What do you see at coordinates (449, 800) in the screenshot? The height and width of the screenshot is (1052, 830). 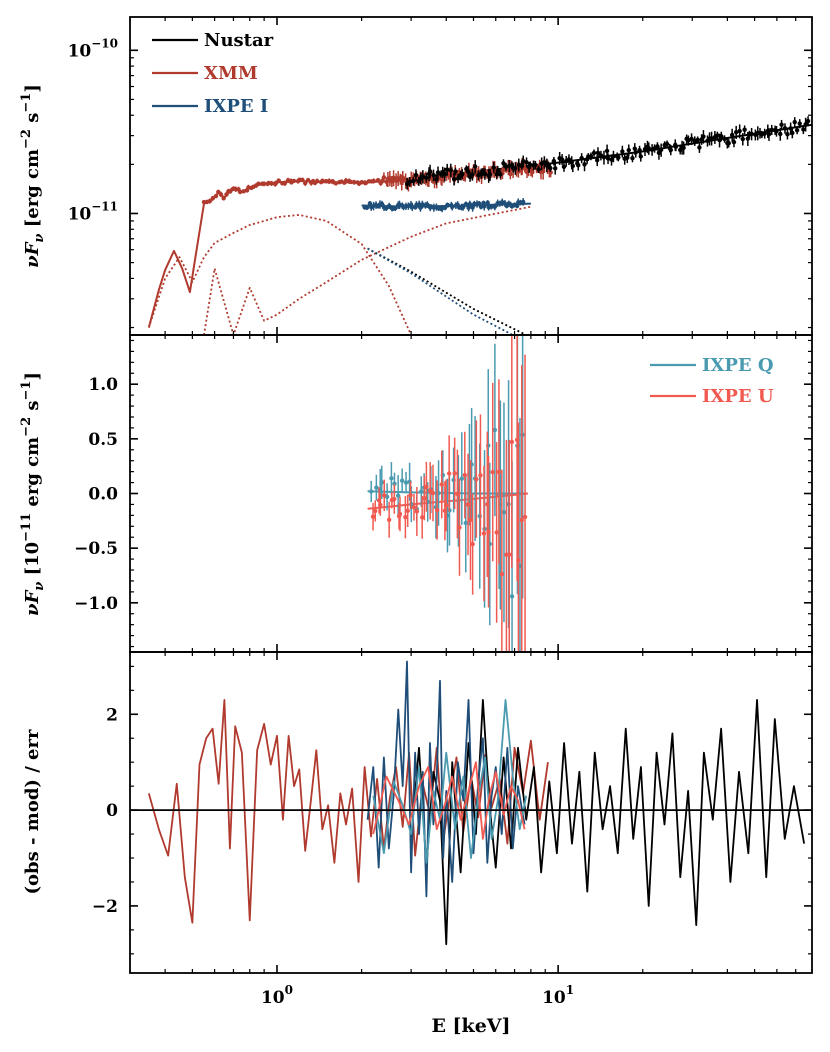 I see `series-line-ixpe-u` at bounding box center [449, 800].